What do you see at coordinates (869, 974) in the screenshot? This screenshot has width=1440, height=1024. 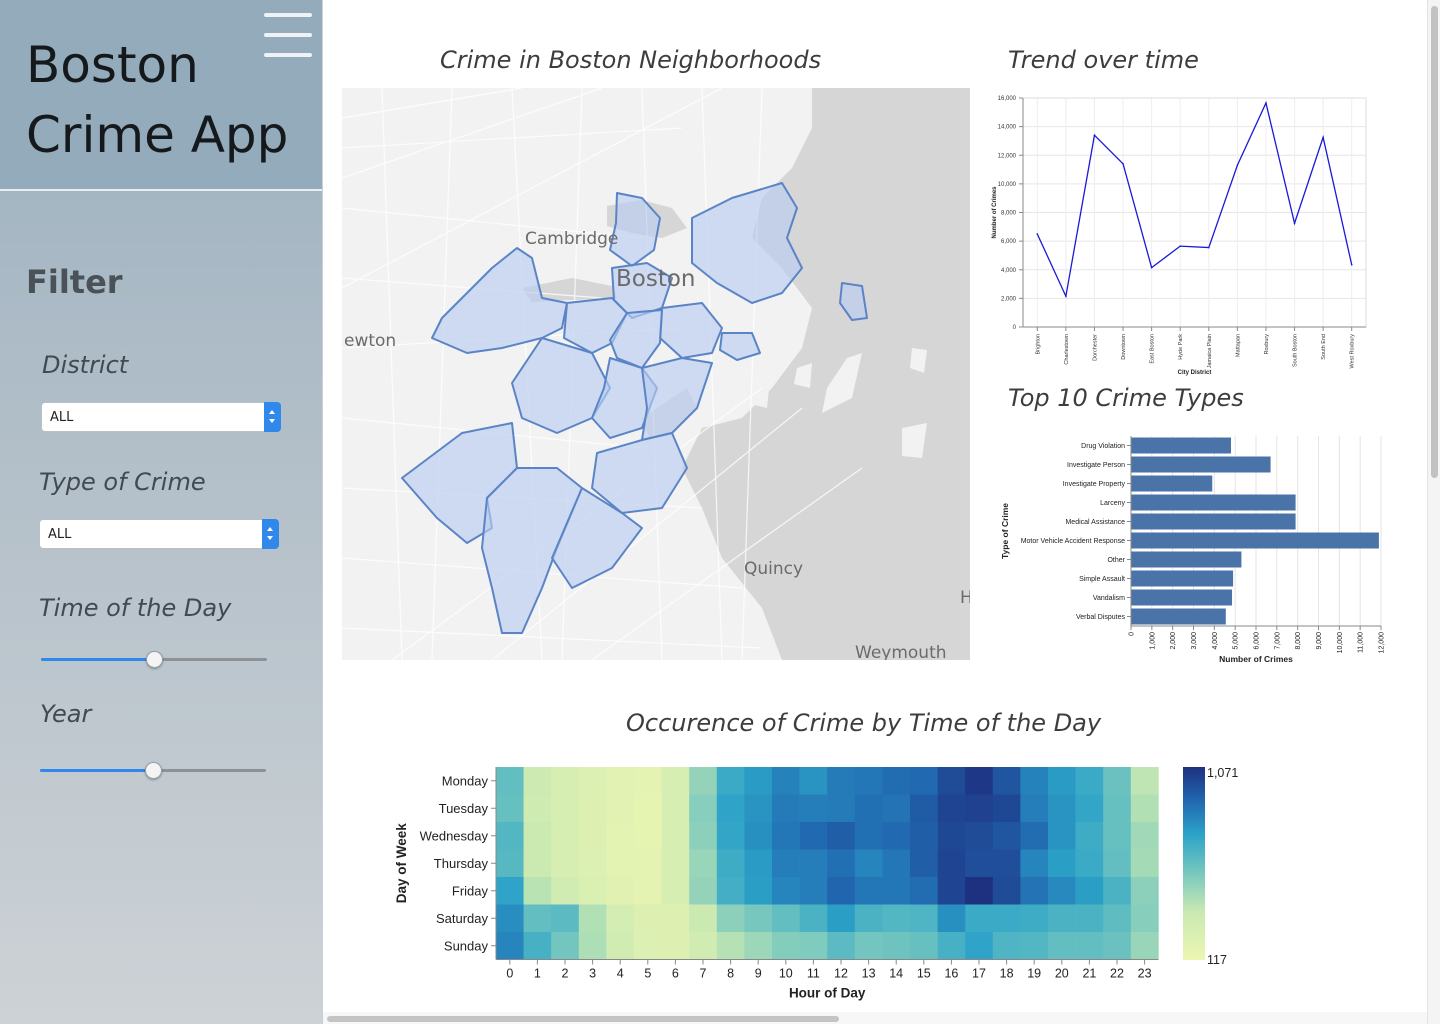 I see `heatmap-hour-label: 13` at bounding box center [869, 974].